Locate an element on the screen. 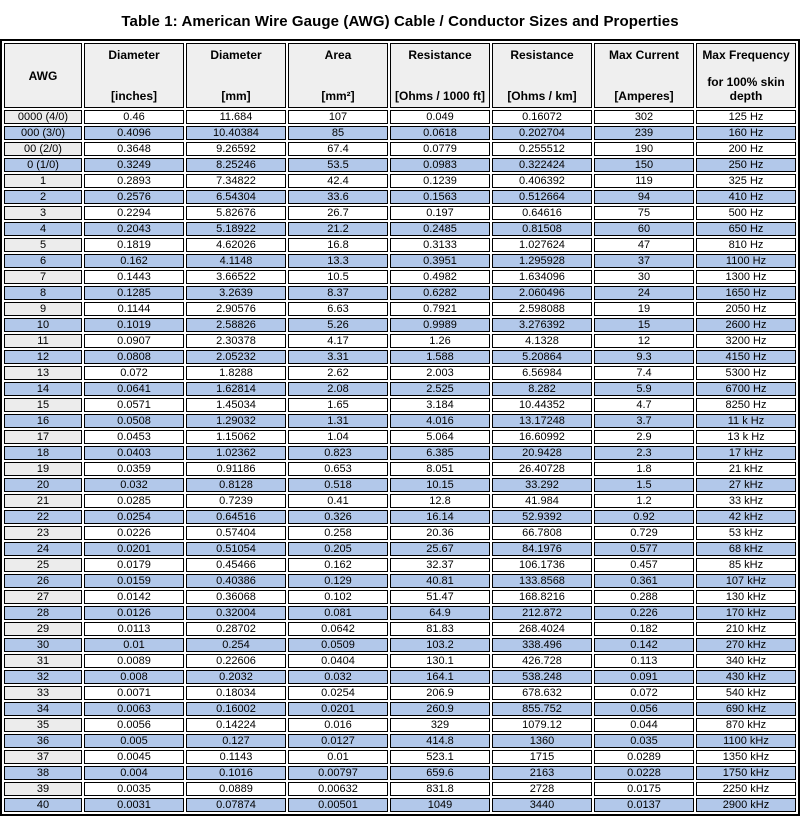 Image resolution: width=800 pixels, height=818 pixels. value-cell: 206.9 is located at coordinates (440, 693).